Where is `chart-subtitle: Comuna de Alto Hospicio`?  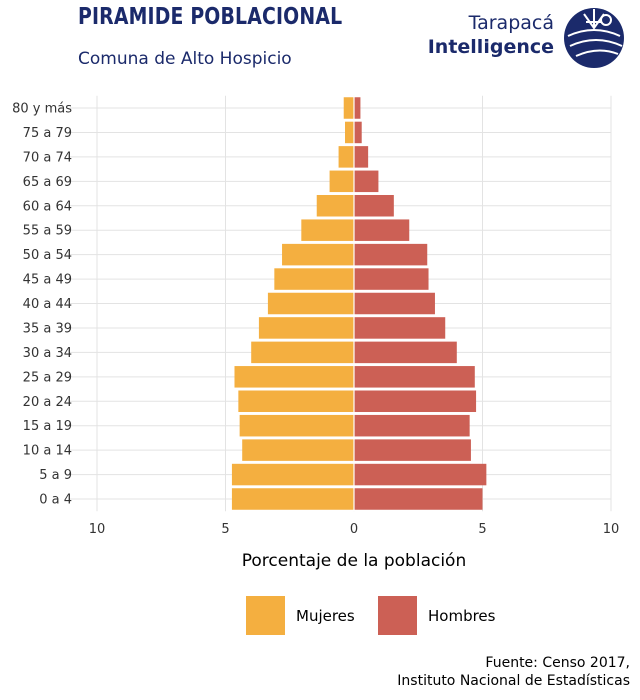 chart-subtitle: Comuna de Alto Hospicio is located at coordinates (185, 59).